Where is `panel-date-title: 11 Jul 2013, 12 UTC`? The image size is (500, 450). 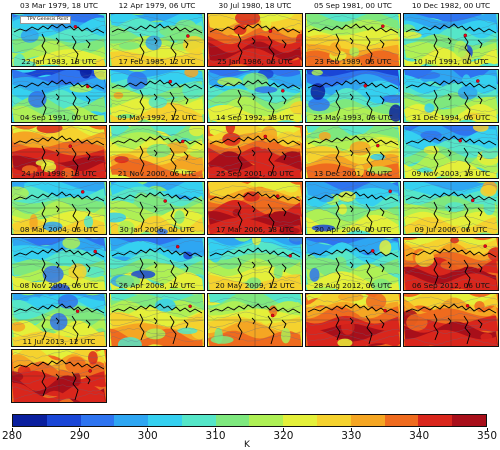
panel-date-title: 11 Jul 2013, 12 UTC is located at coordinates (59, 341).